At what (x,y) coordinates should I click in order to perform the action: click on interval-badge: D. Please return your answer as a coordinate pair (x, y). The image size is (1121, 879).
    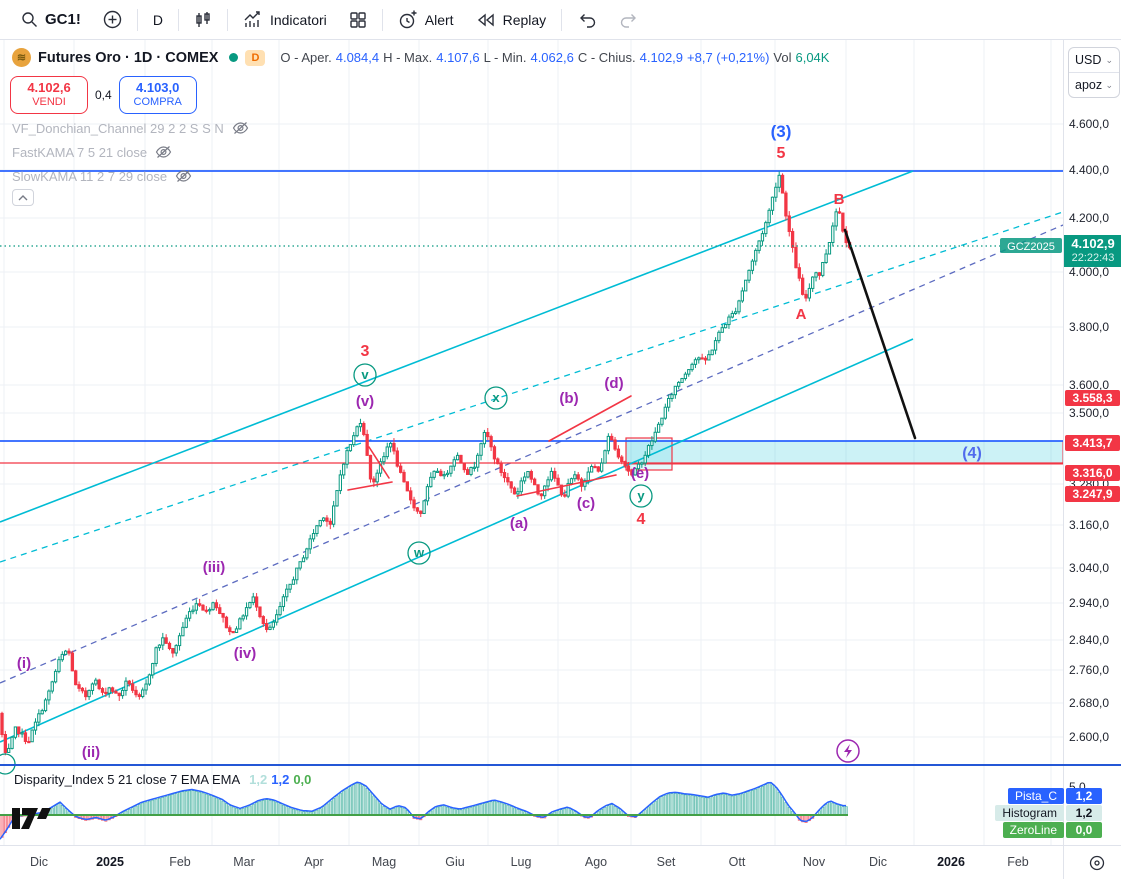
    Looking at the image, I should click on (255, 57).